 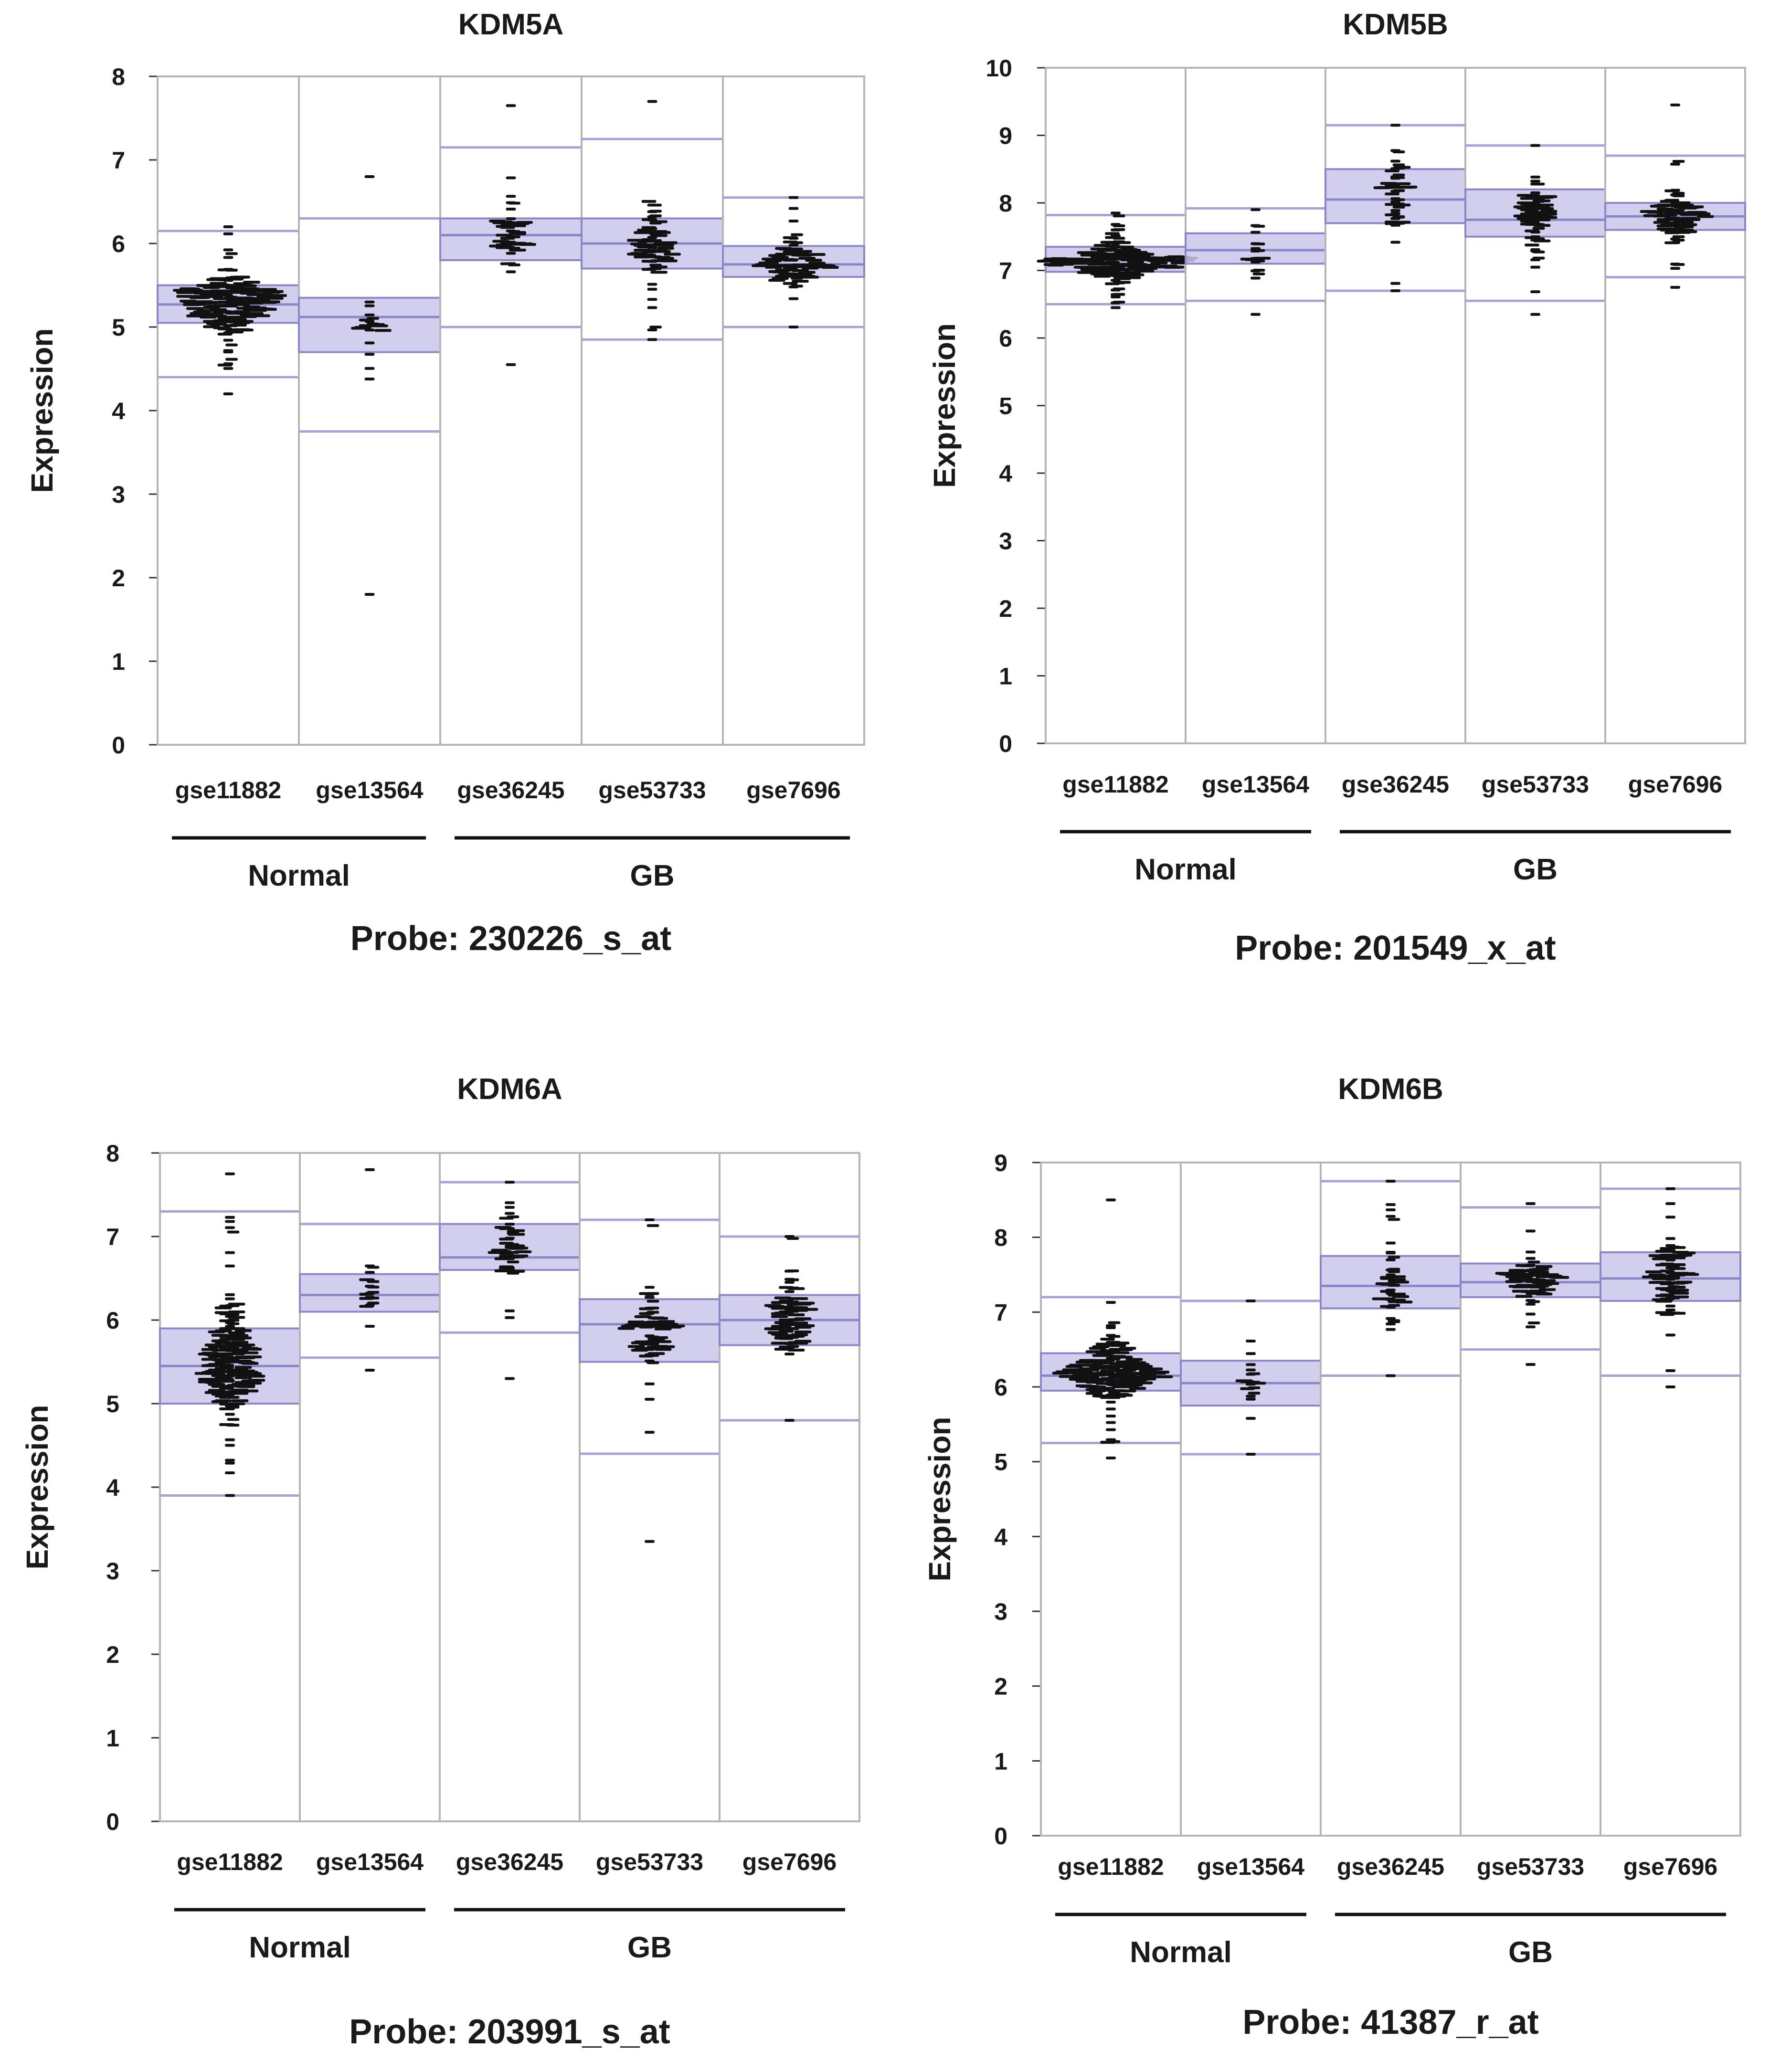 What do you see at coordinates (510, 939) in the screenshot?
I see `probe-label: Probe: 230226_s_at` at bounding box center [510, 939].